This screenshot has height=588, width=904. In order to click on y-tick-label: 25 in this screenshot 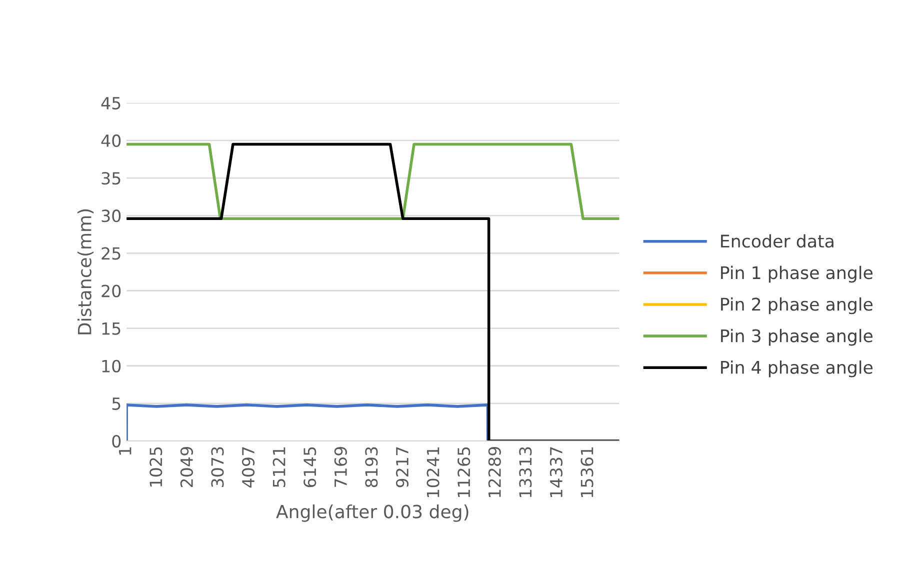, I will do `click(111, 253)`.